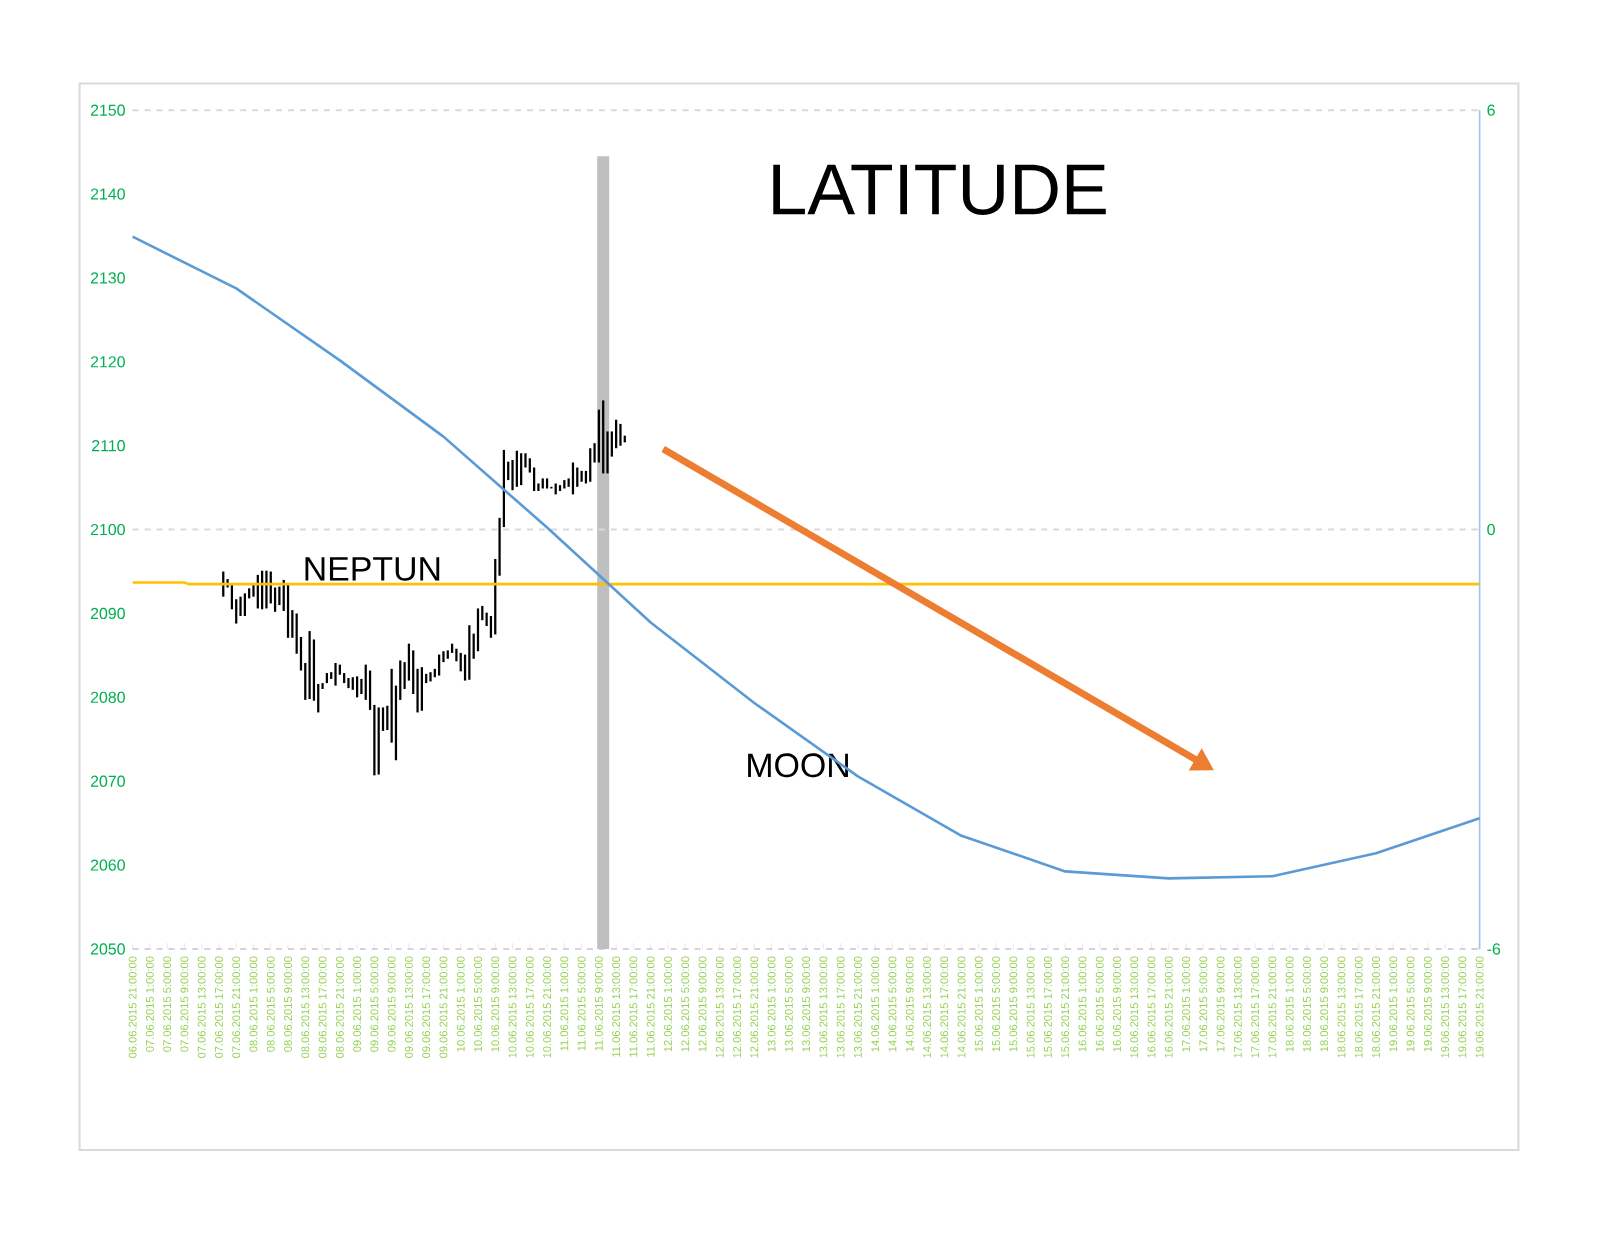 Image resolution: width=1600 pixels, height=1236 pixels. I want to click on x-tick-label: 16.06.2015 21:00:00, so click(1168, 1007).